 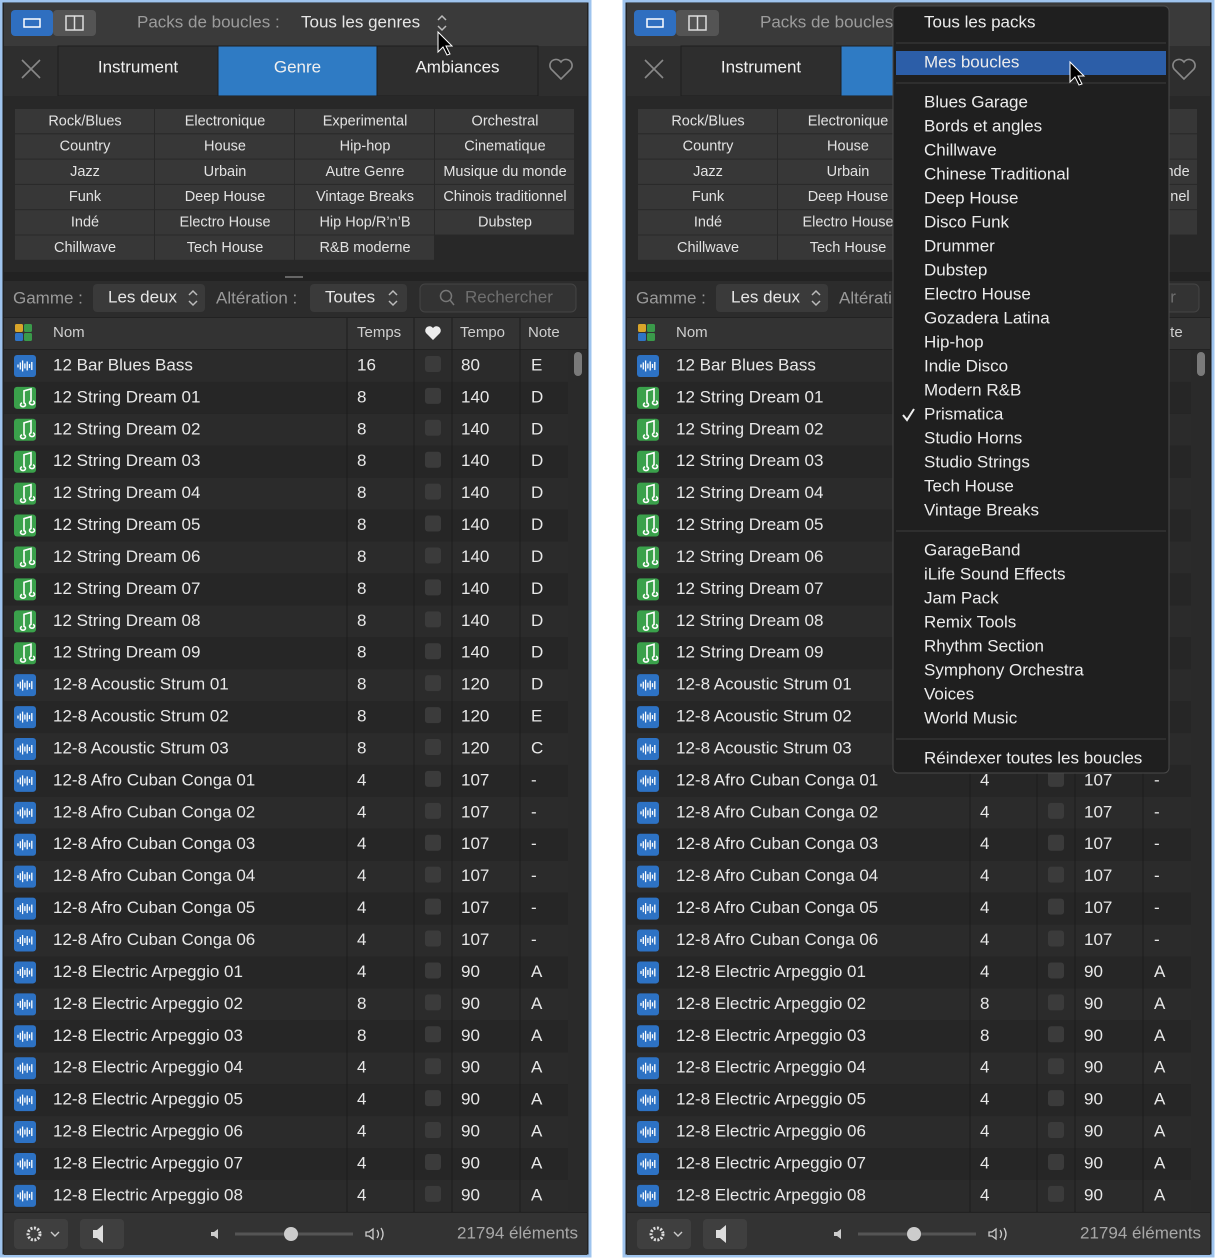 What do you see at coordinates (1201, 364) in the screenshot?
I see `scrollbar-thumb` at bounding box center [1201, 364].